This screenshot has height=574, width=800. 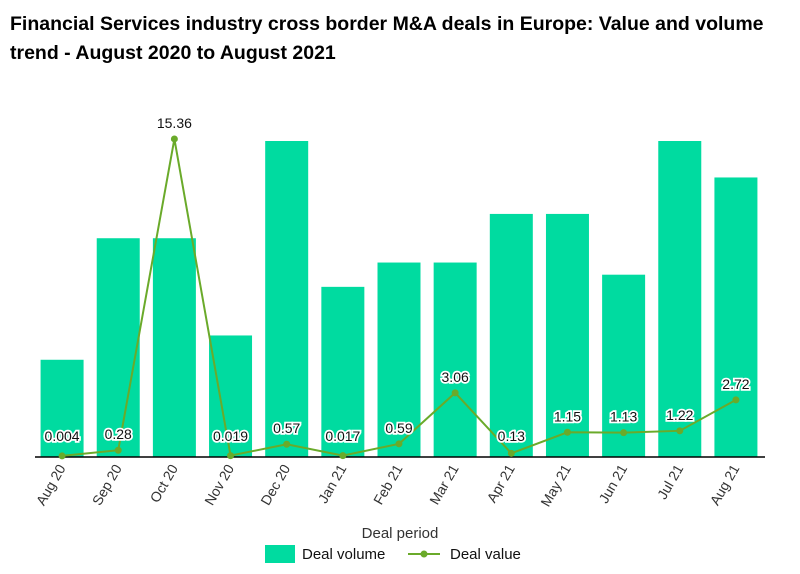 What do you see at coordinates (174, 123) in the screenshot?
I see `deal-value-data-label: 15.36` at bounding box center [174, 123].